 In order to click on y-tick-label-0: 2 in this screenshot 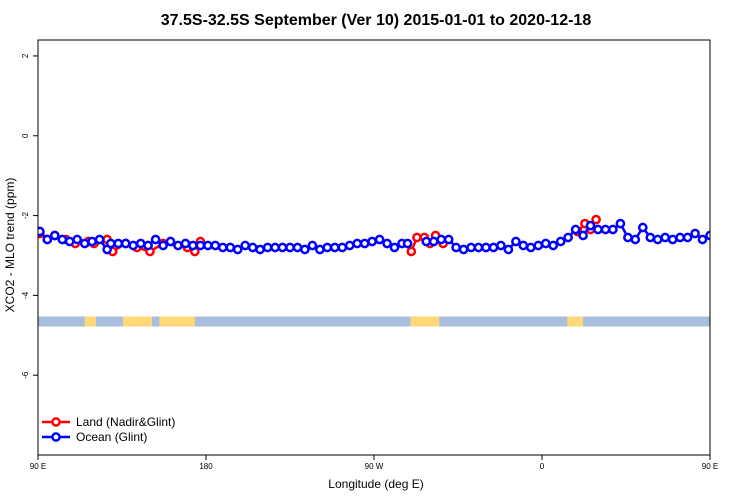, I will do `click(25, 55)`.